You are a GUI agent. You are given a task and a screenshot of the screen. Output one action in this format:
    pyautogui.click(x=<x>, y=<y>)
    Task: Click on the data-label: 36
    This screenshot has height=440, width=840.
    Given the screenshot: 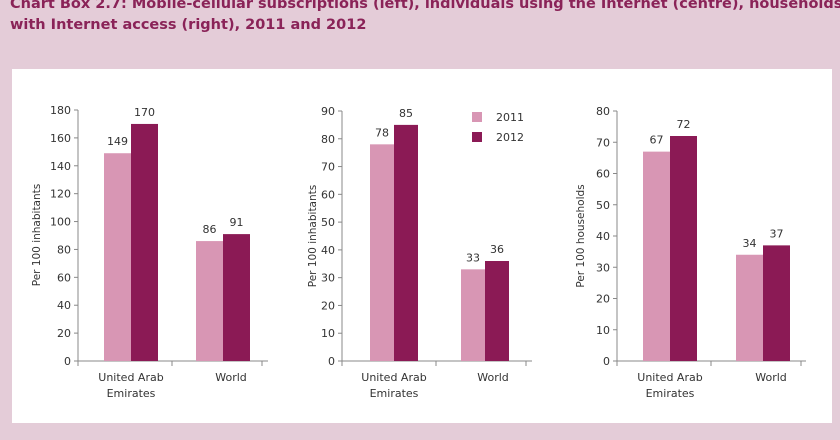 What is the action you would take?
    pyautogui.click(x=497, y=249)
    